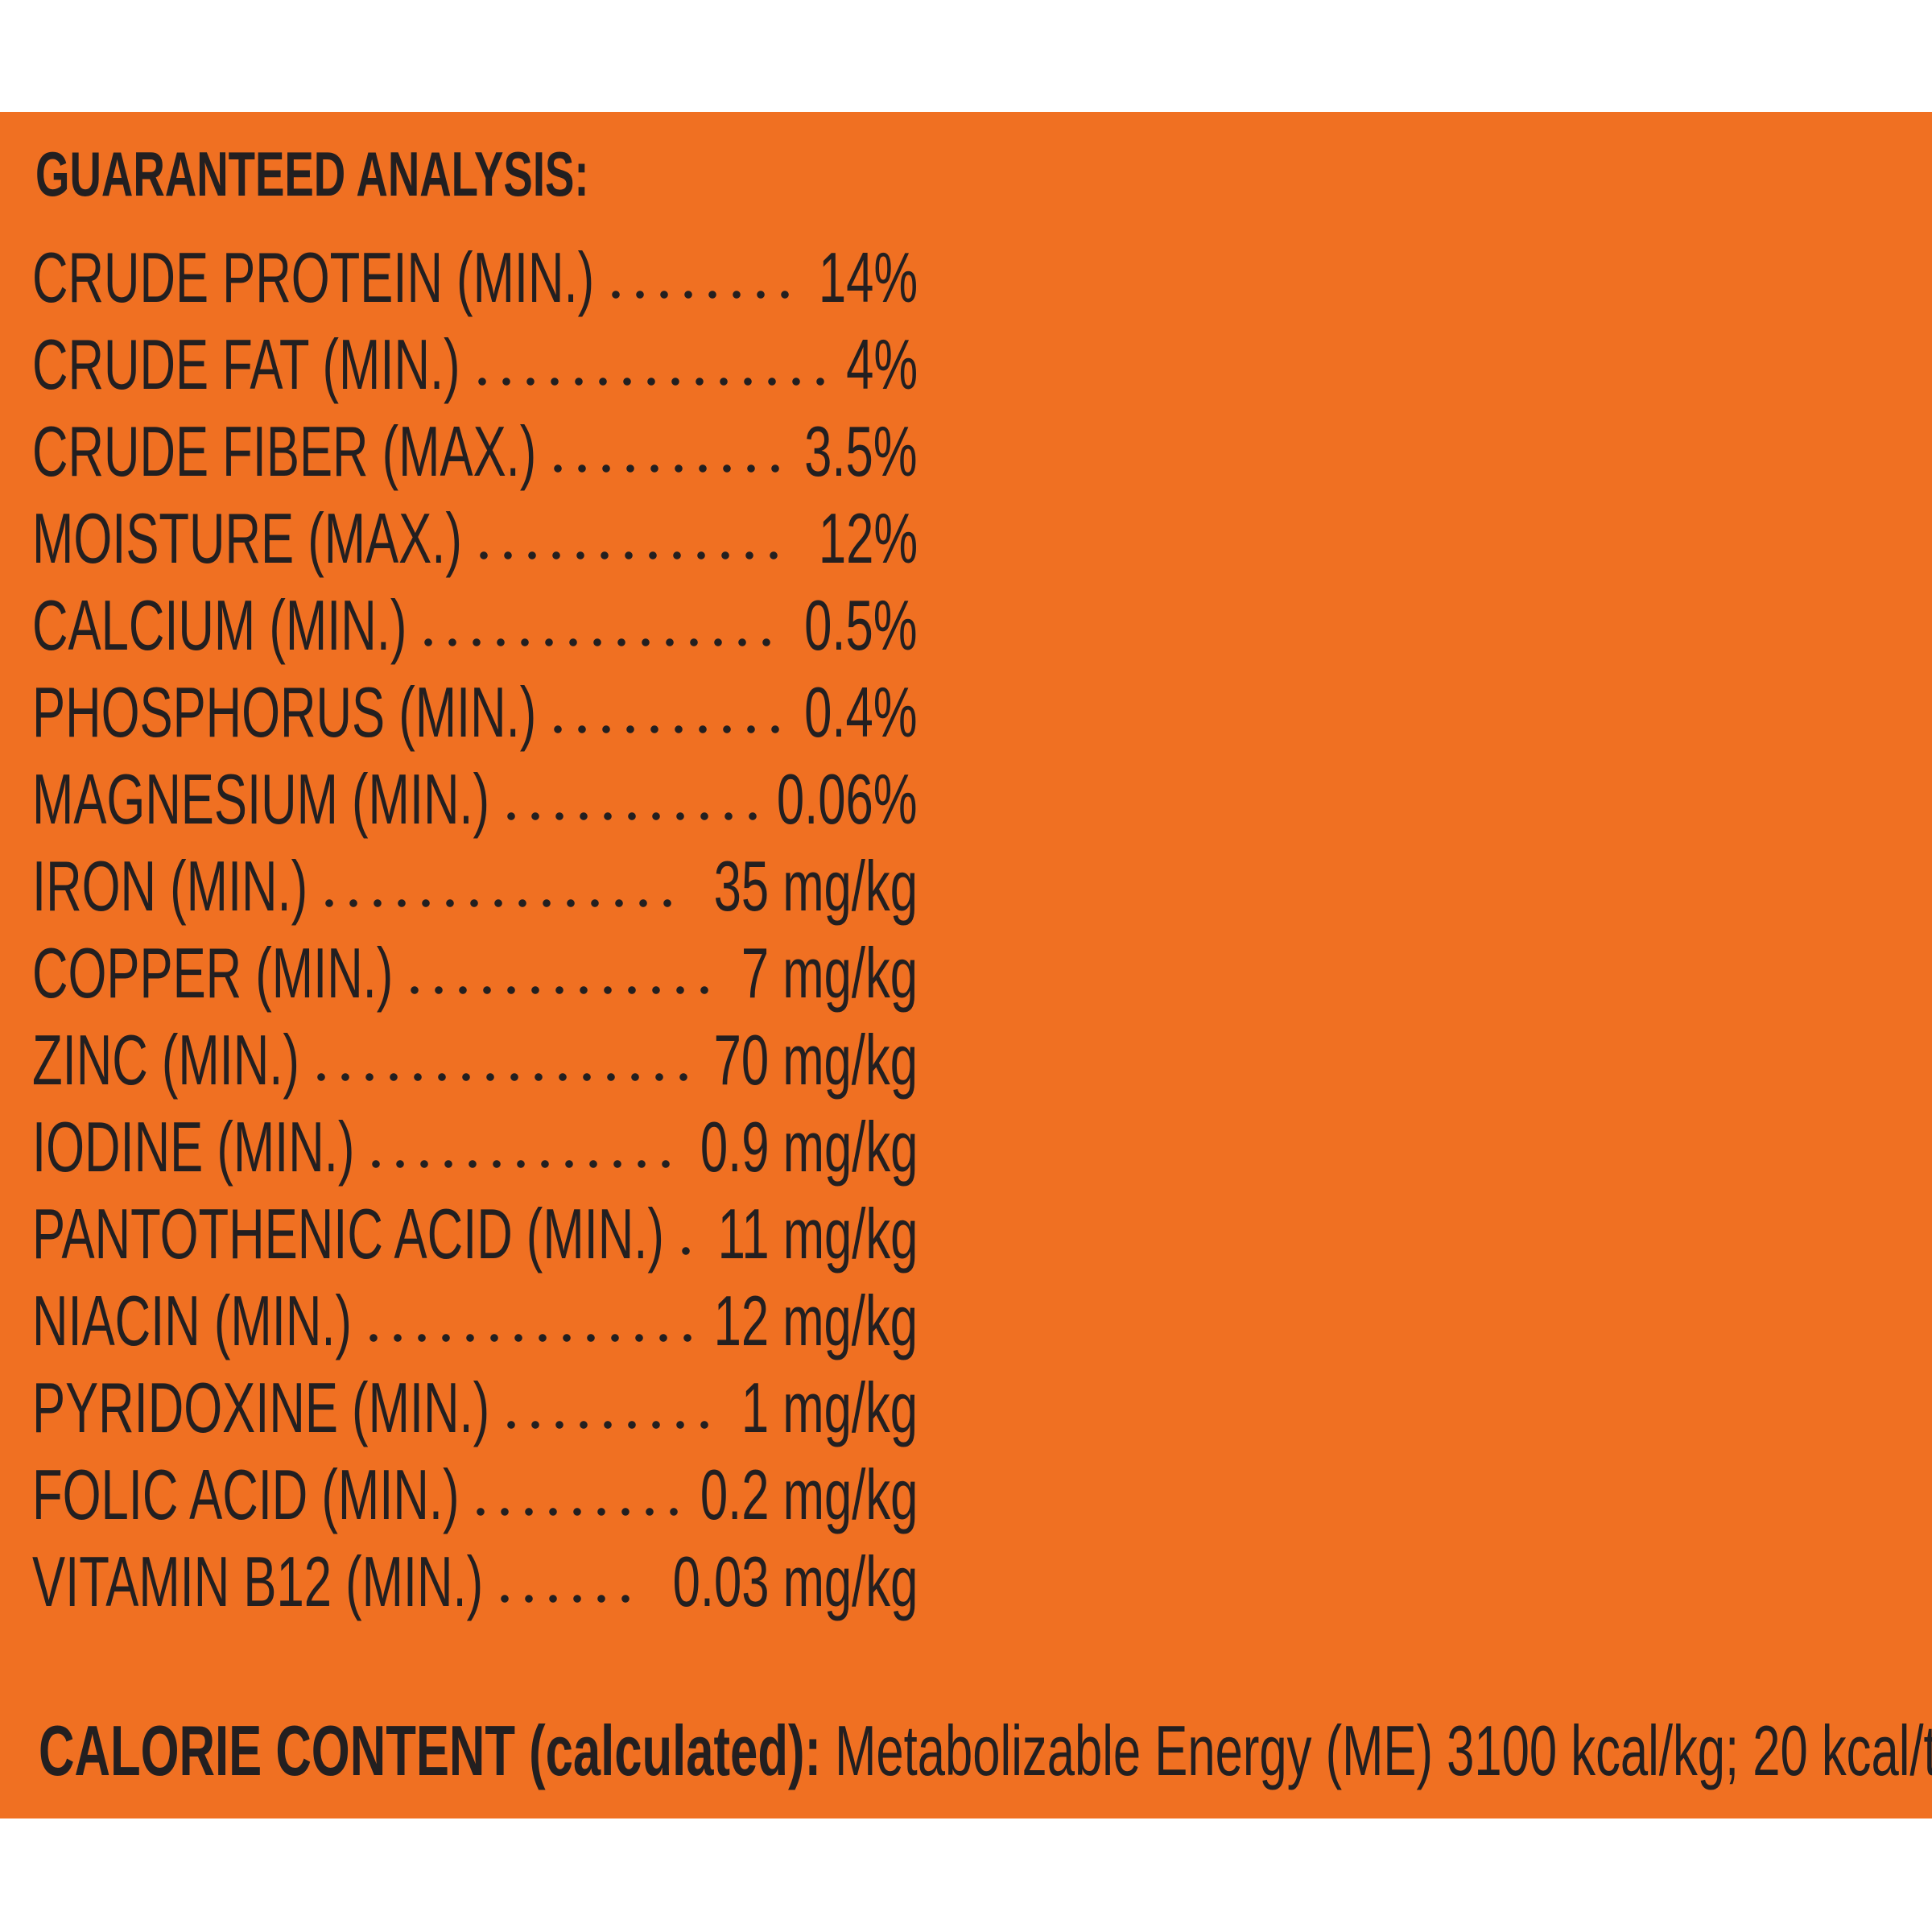  What do you see at coordinates (475, 1324) in the screenshot?
I see `analysis-row: NIACIN (MIN.) 12 mg/kg` at bounding box center [475, 1324].